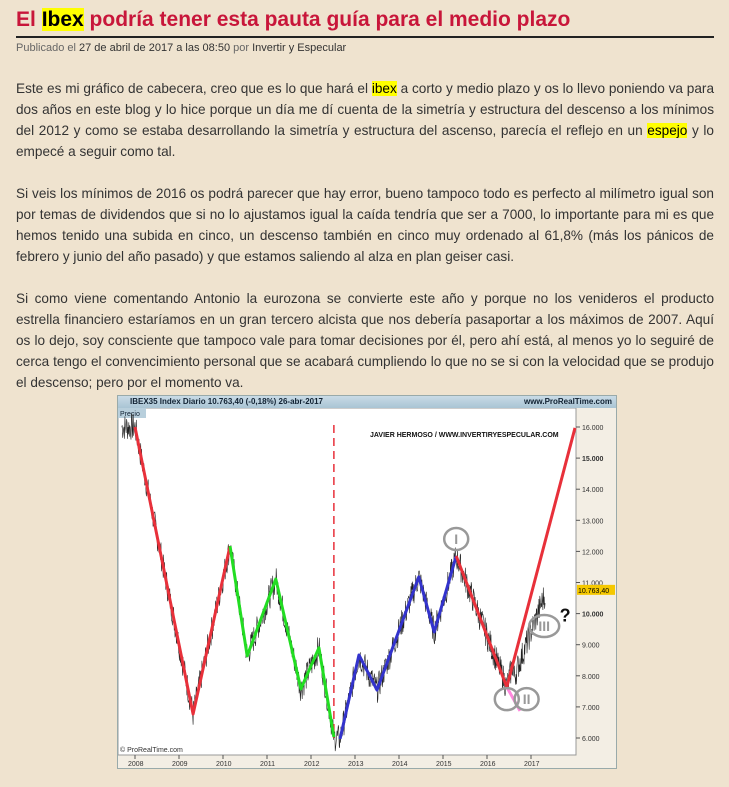 This screenshot has height=787, width=729. What do you see at coordinates (62, 19) in the screenshot?
I see `highlight: Ibex` at bounding box center [62, 19].